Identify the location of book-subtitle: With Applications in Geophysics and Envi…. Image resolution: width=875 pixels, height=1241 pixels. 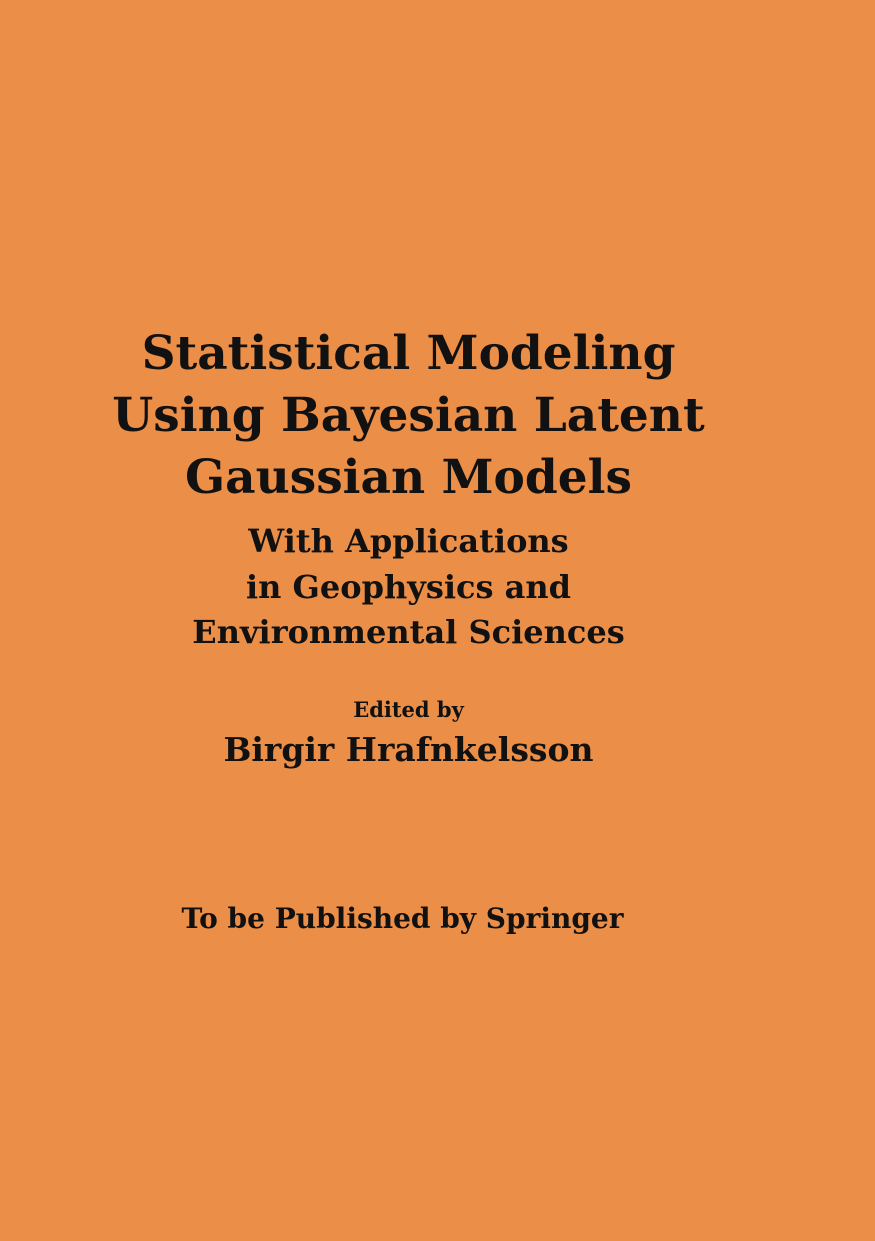
(408, 587).